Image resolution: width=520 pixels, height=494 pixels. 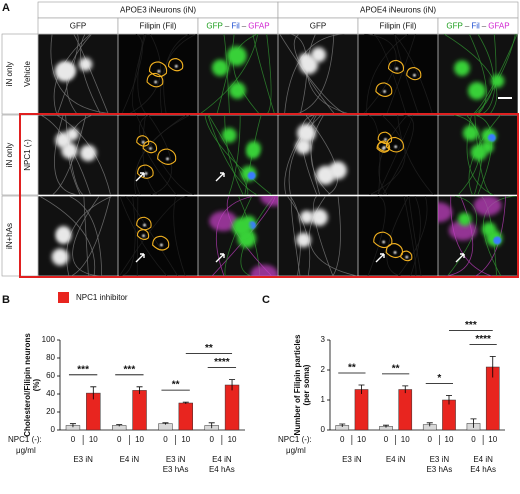 I want to click on group-header: APOE3 iNeurons (iN), so click(x=158, y=10).